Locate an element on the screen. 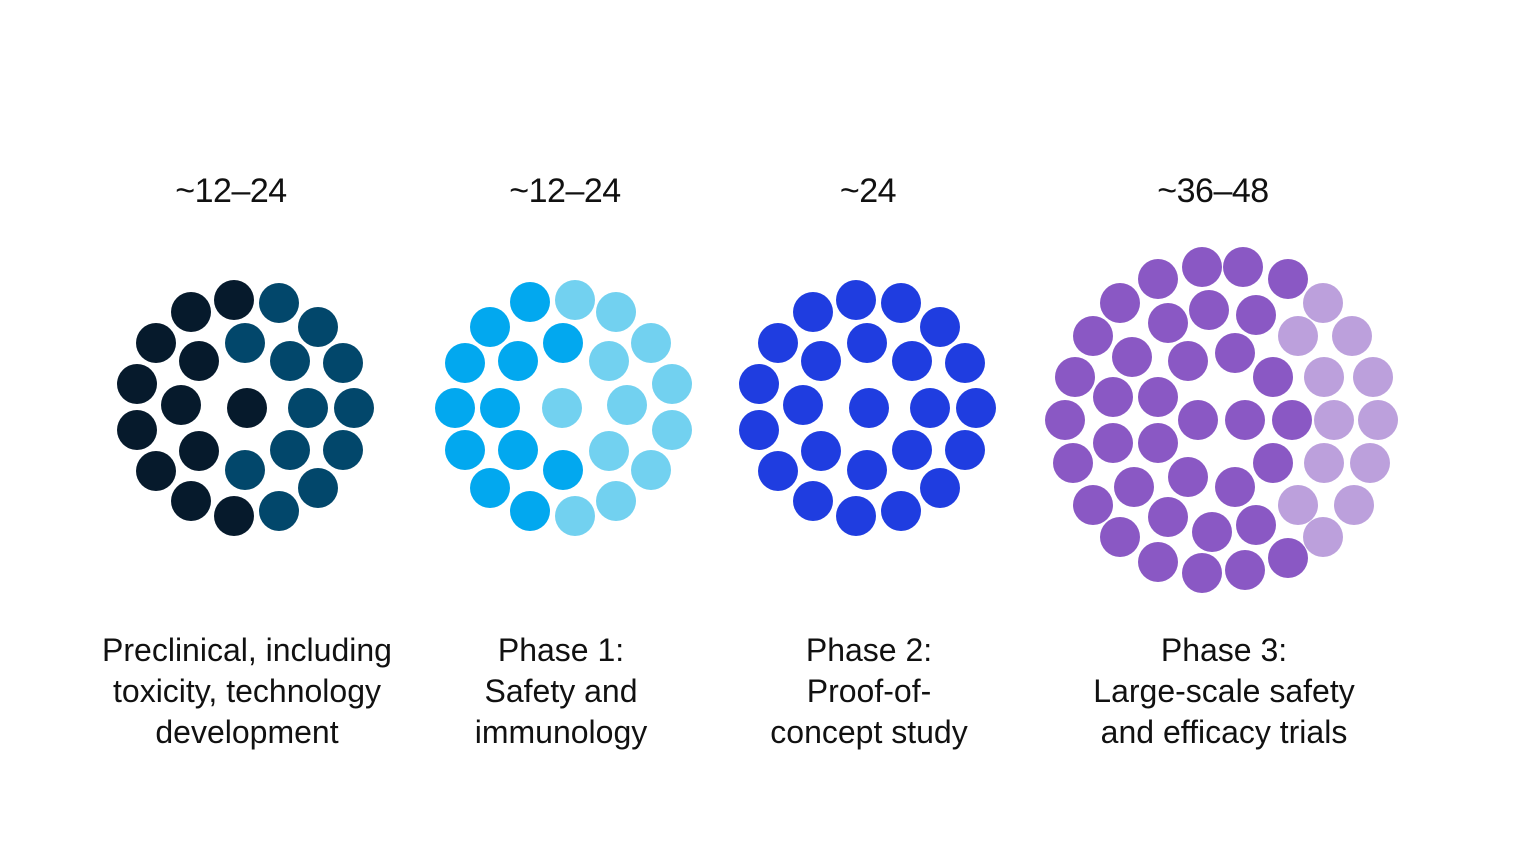  label-line: development is located at coordinates (247, 732).